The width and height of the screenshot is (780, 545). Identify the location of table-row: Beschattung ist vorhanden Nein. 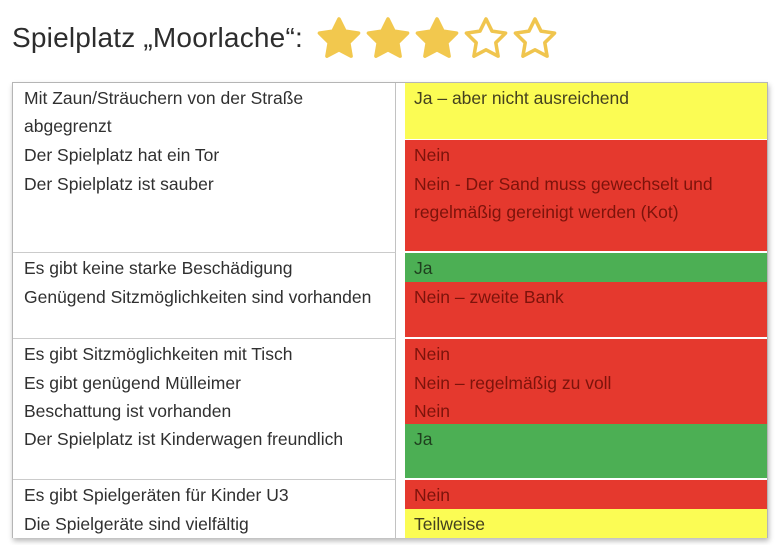
(390, 411).